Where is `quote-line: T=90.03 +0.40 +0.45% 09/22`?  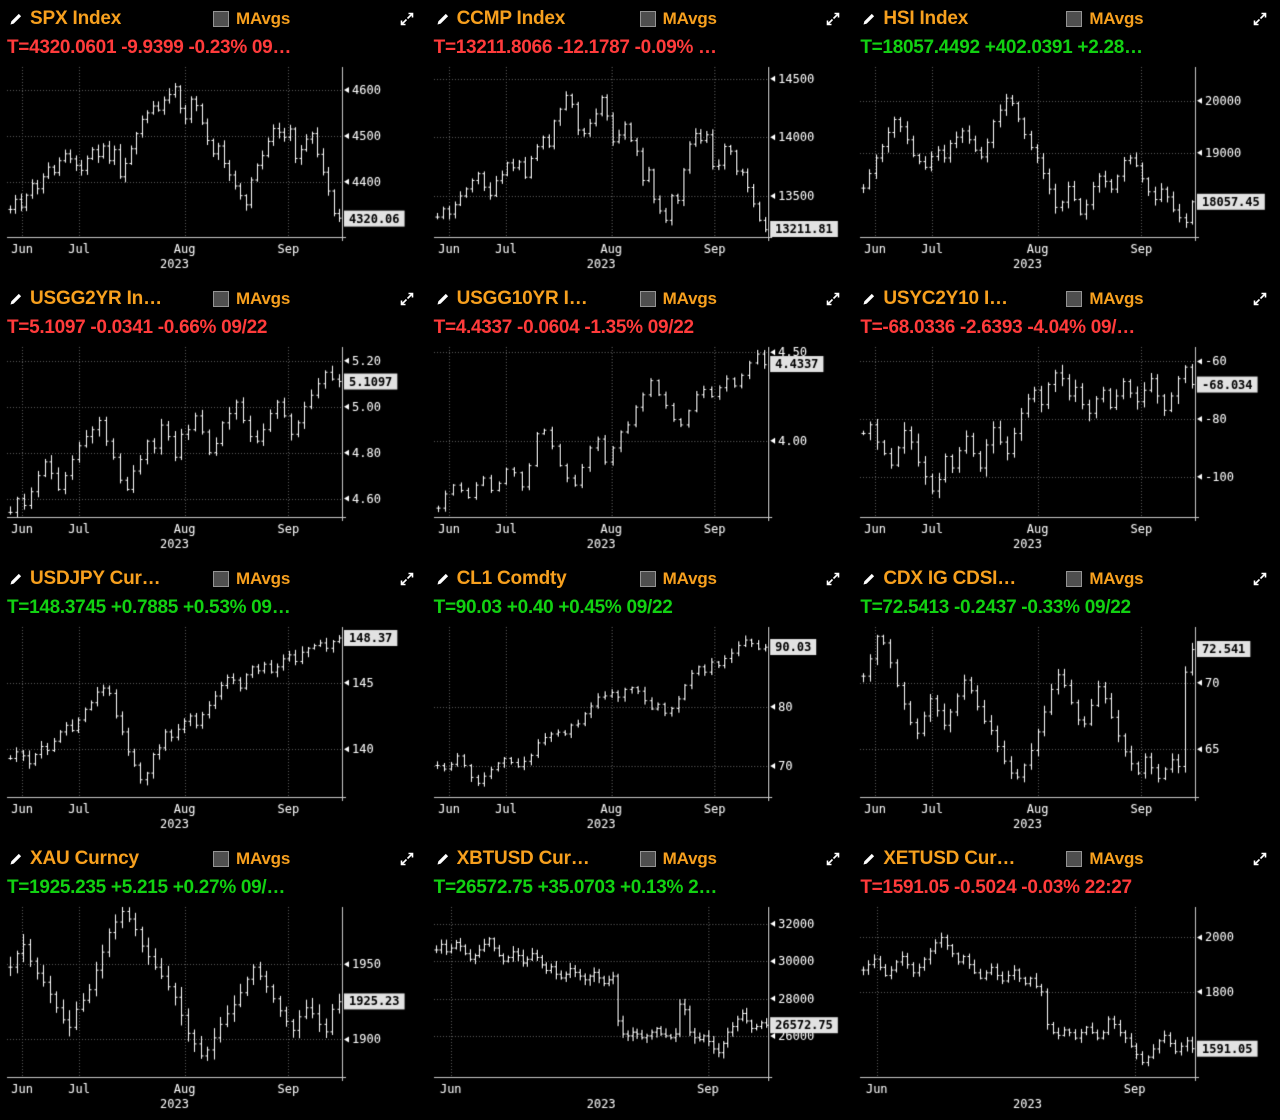
quote-line: T=90.03 +0.40 +0.45% 09/22 is located at coordinates (553, 607).